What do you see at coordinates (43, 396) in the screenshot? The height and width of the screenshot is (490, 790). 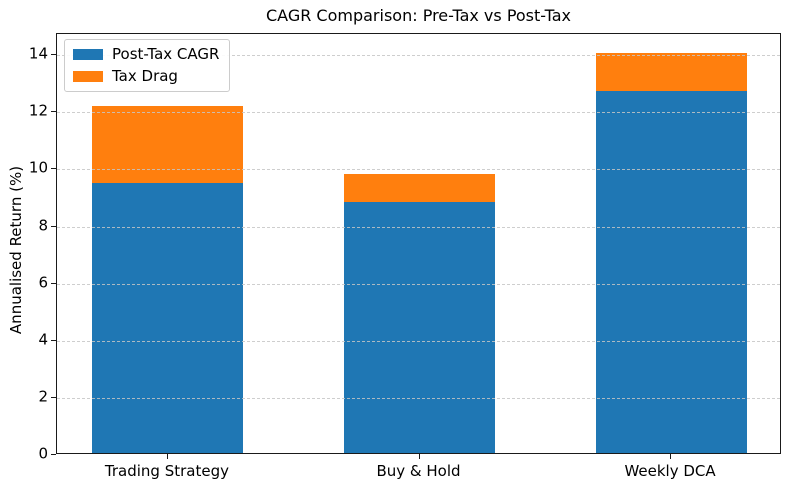 I see `y-tick-label: 2` at bounding box center [43, 396].